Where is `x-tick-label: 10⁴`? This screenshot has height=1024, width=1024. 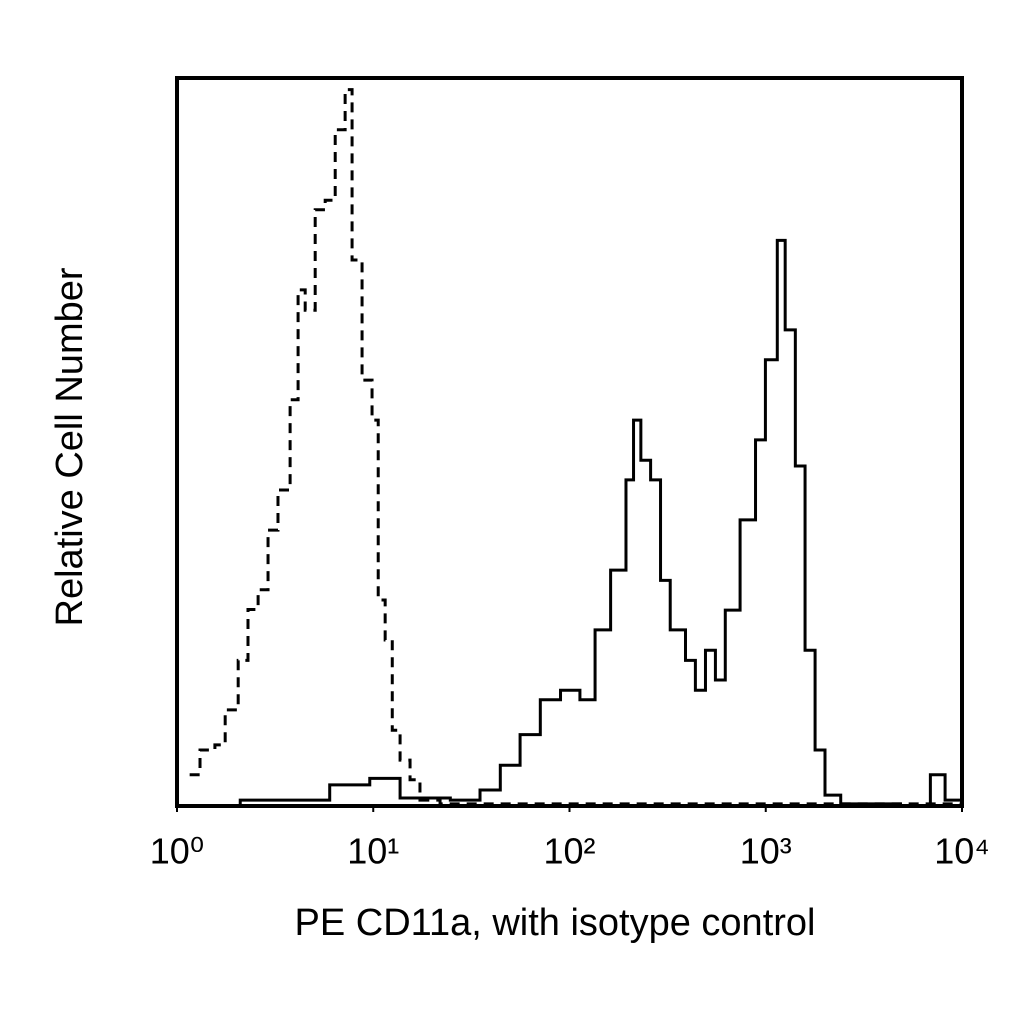 x-tick-label: 10⁴ is located at coordinates (962, 851).